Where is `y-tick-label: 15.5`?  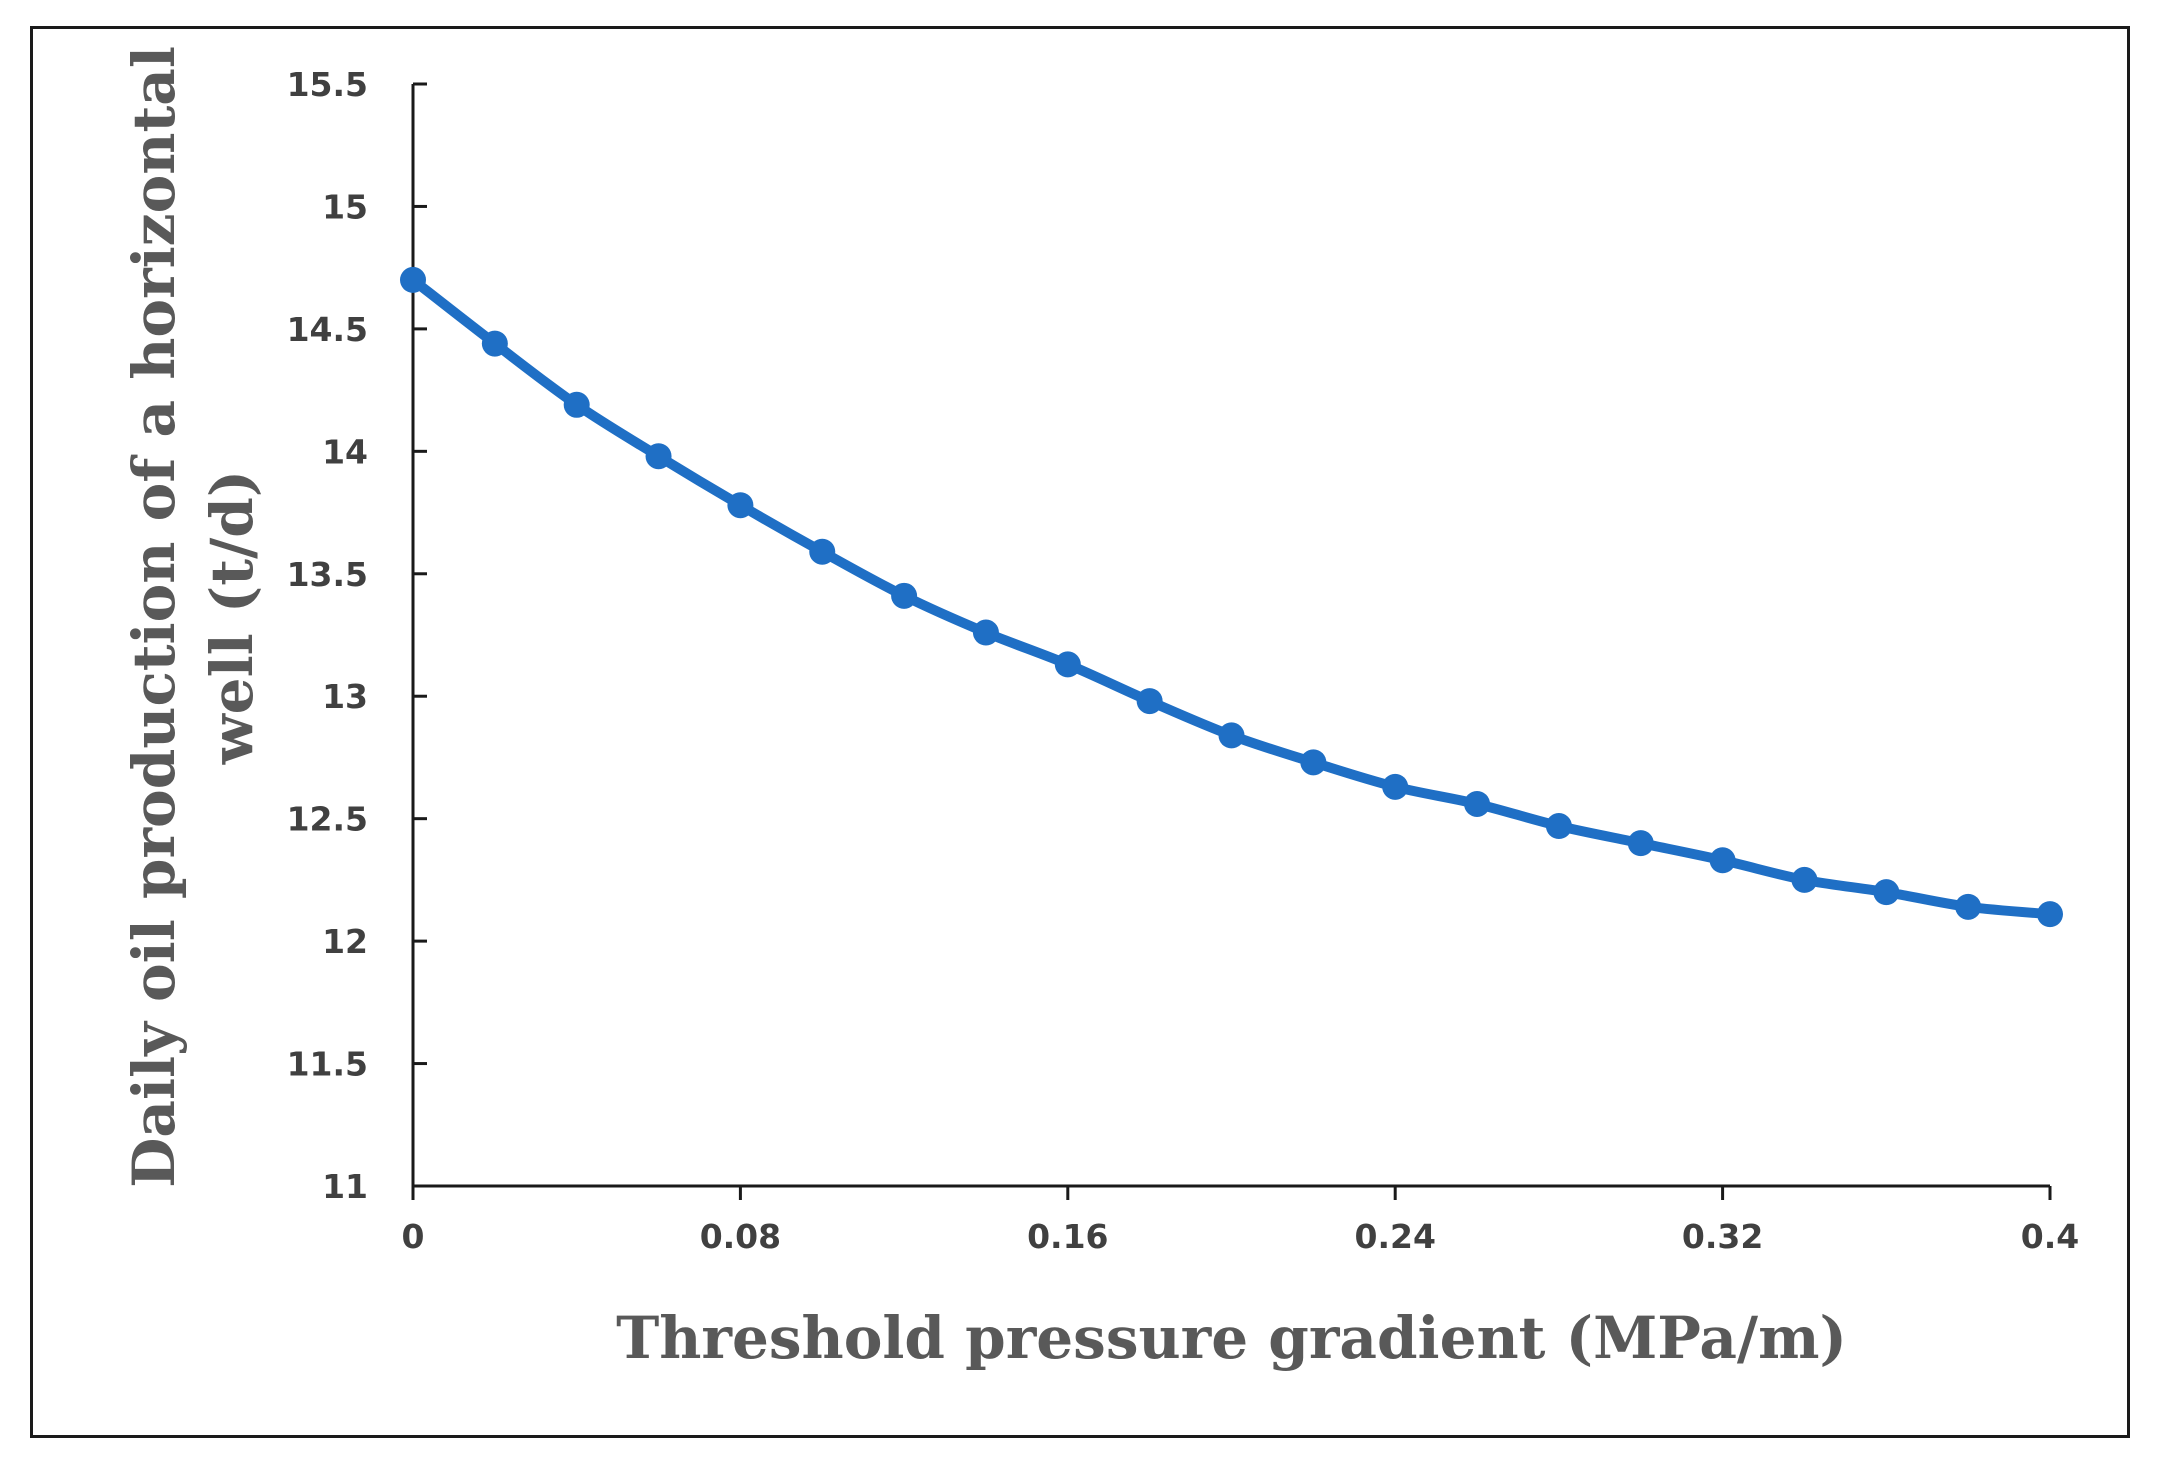
y-tick-label: 15.5 is located at coordinates (327, 84).